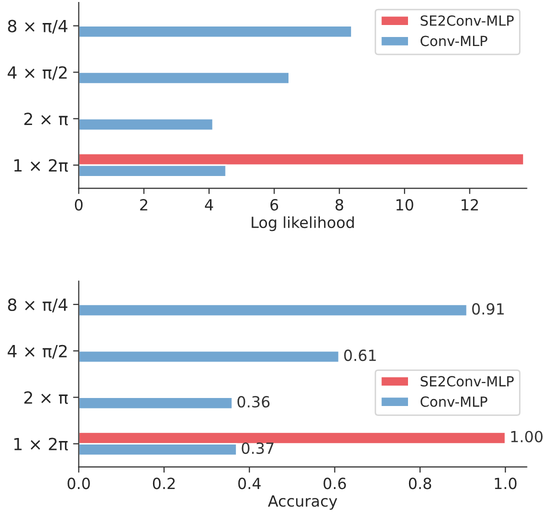 This screenshot has height=516, width=543. I want to click on x-tick-label: 0.2, so click(163, 484).